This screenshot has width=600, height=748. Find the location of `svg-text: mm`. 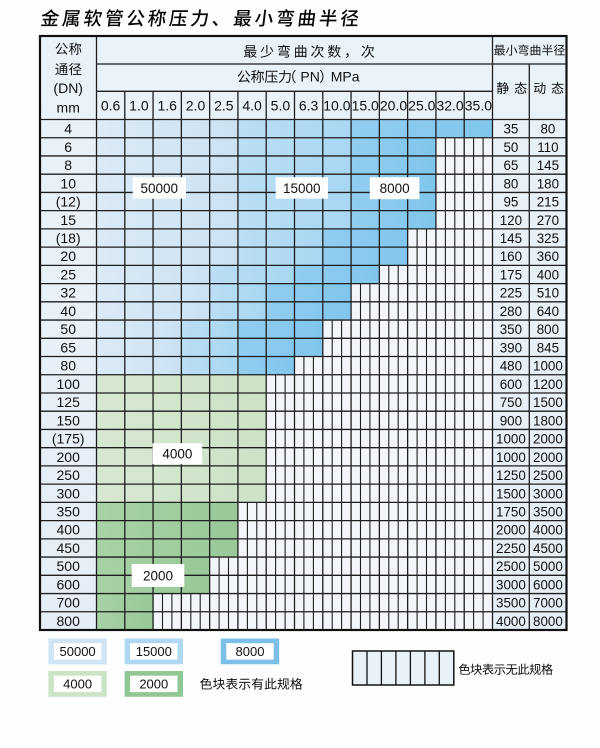

svg-text: mm is located at coordinates (68, 107).